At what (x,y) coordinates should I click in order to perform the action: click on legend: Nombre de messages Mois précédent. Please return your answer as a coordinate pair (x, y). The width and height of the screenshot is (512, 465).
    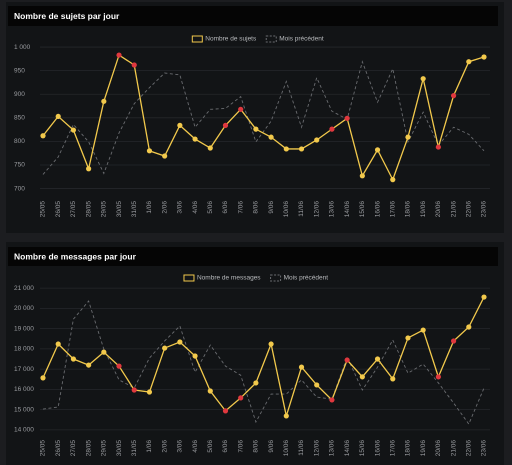
    Looking at the image, I should click on (255, 278).